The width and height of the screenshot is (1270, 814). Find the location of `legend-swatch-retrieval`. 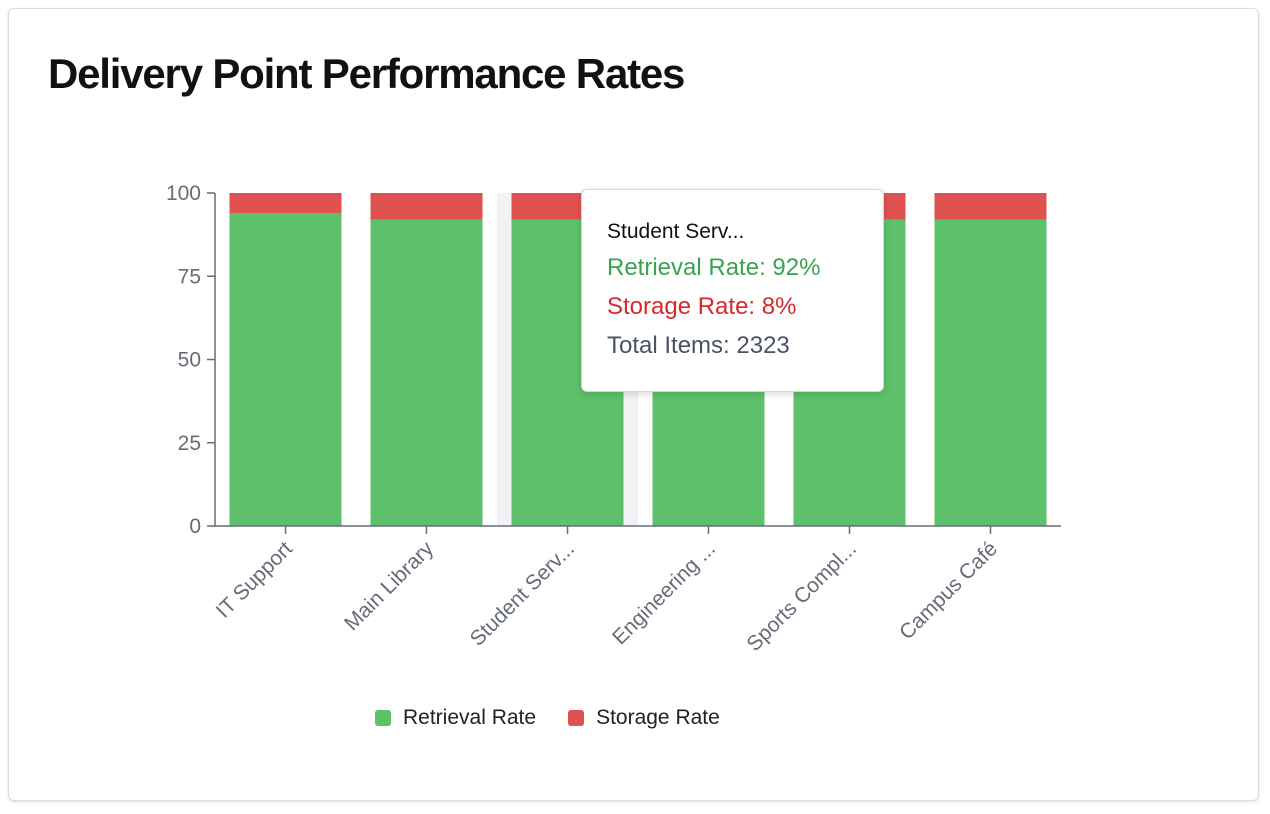

legend-swatch-retrieval is located at coordinates (383, 718).